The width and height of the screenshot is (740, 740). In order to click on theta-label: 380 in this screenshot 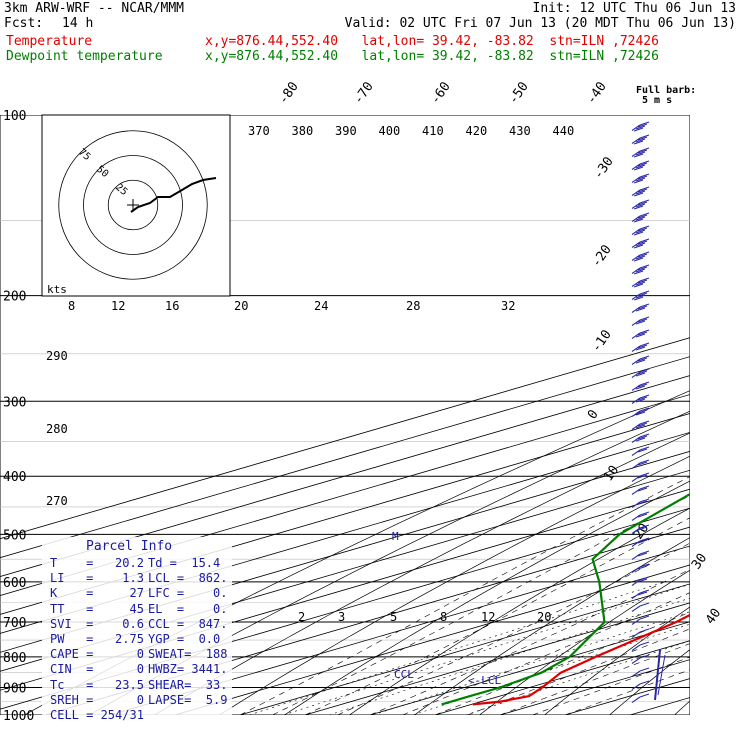, I will do `click(303, 131)`.